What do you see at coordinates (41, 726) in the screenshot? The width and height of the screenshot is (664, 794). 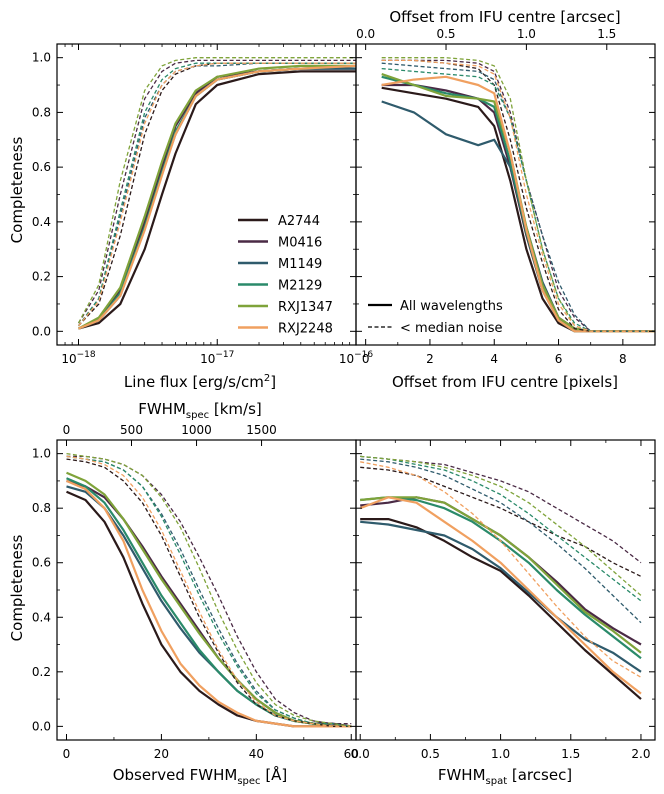 I see `y-tick-label: 0.0` at bounding box center [41, 726].